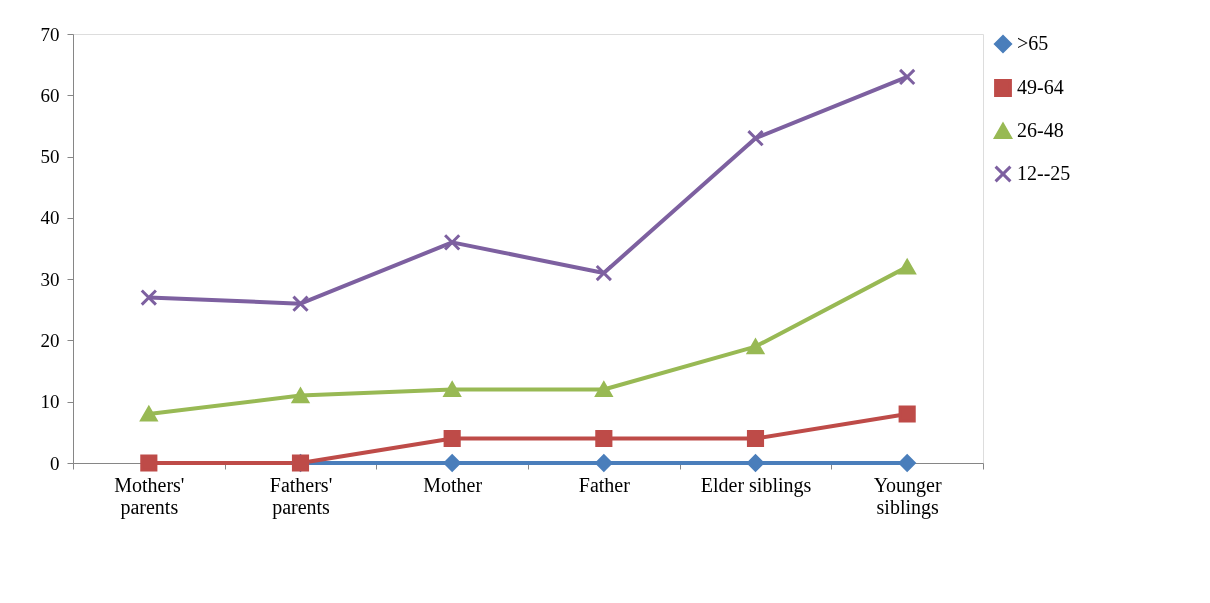  Describe the element at coordinates (907, 496) in the screenshot. I see `x-tick-label: Younger siblings` at that location.